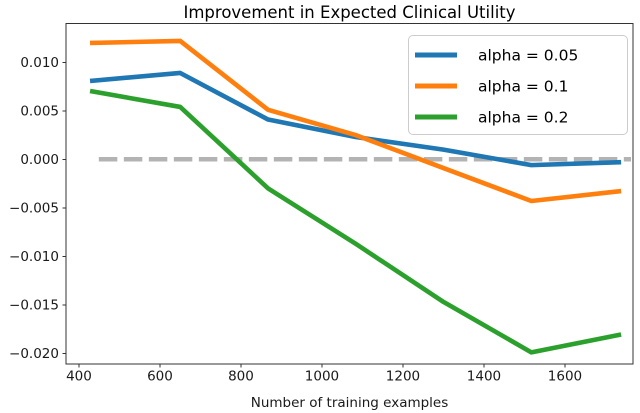 This screenshot has height=413, width=640. What do you see at coordinates (349, 12) in the screenshot?
I see `chart-title: Improvement in Expected Clinical Utility` at bounding box center [349, 12].